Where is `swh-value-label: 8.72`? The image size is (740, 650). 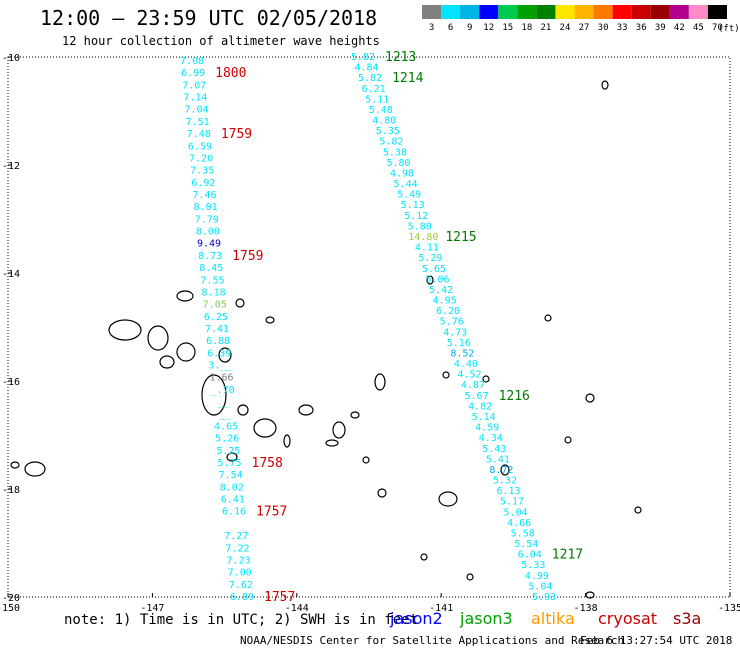
swh-value-label: 8.72 is located at coordinates (501, 470).